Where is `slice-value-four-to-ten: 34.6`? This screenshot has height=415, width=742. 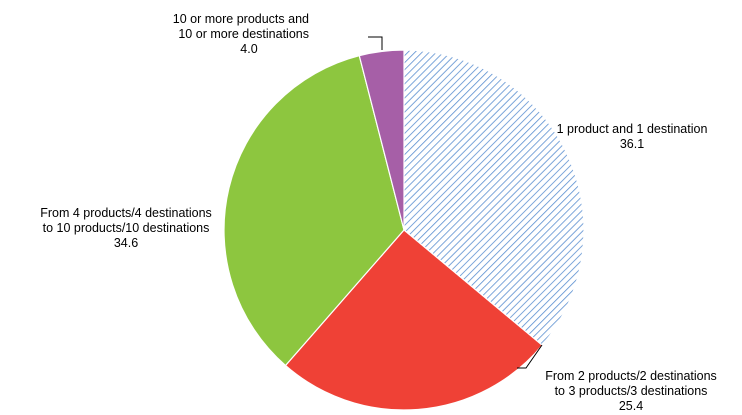
slice-value-four-to-ten: 34.6 is located at coordinates (126, 243).